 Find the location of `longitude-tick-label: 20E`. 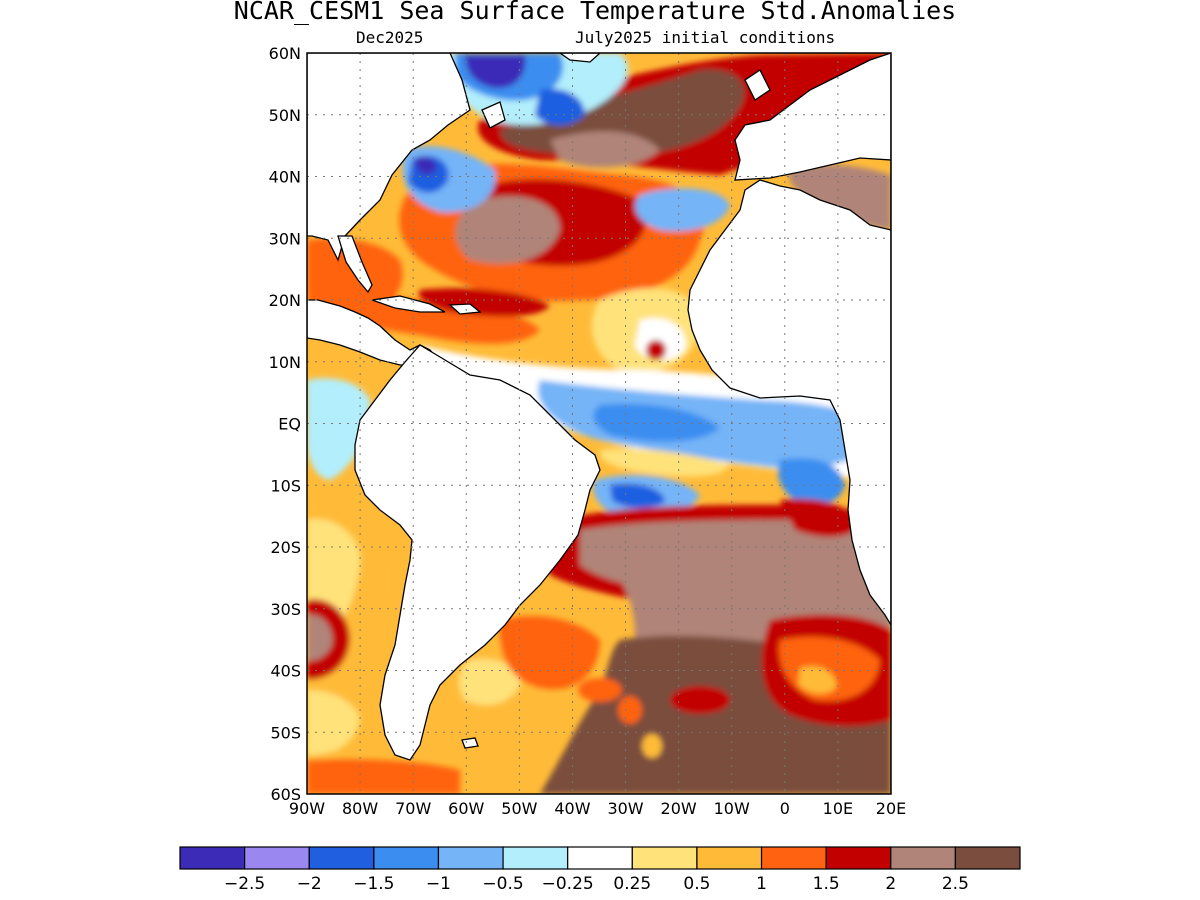

longitude-tick-label: 20E is located at coordinates (891, 808).